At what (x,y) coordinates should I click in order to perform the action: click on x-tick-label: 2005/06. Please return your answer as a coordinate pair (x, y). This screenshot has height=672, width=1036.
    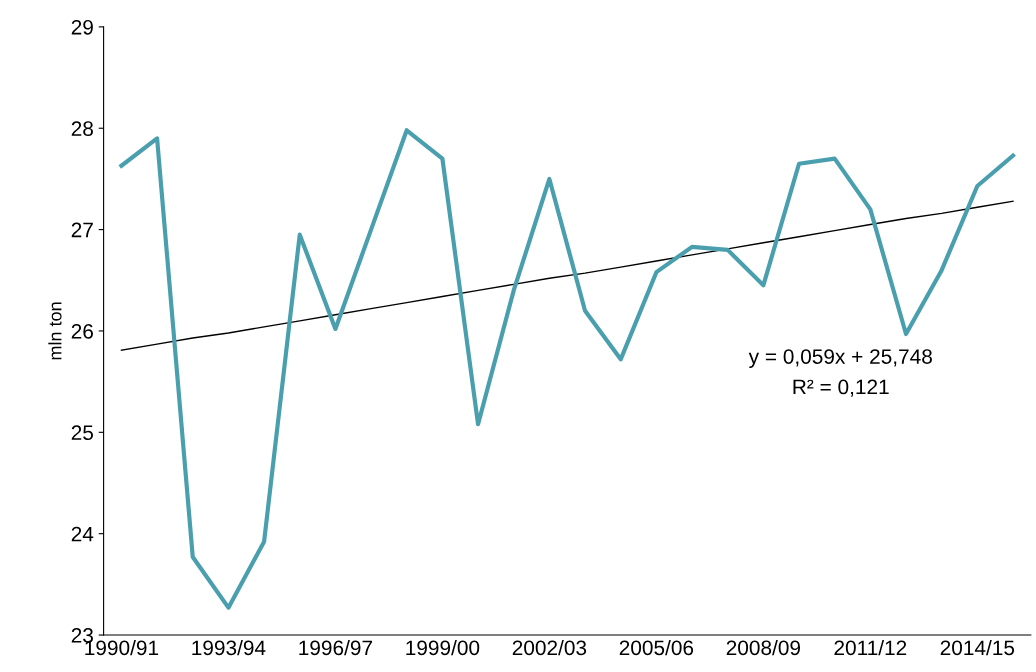
    Looking at the image, I should click on (656, 647).